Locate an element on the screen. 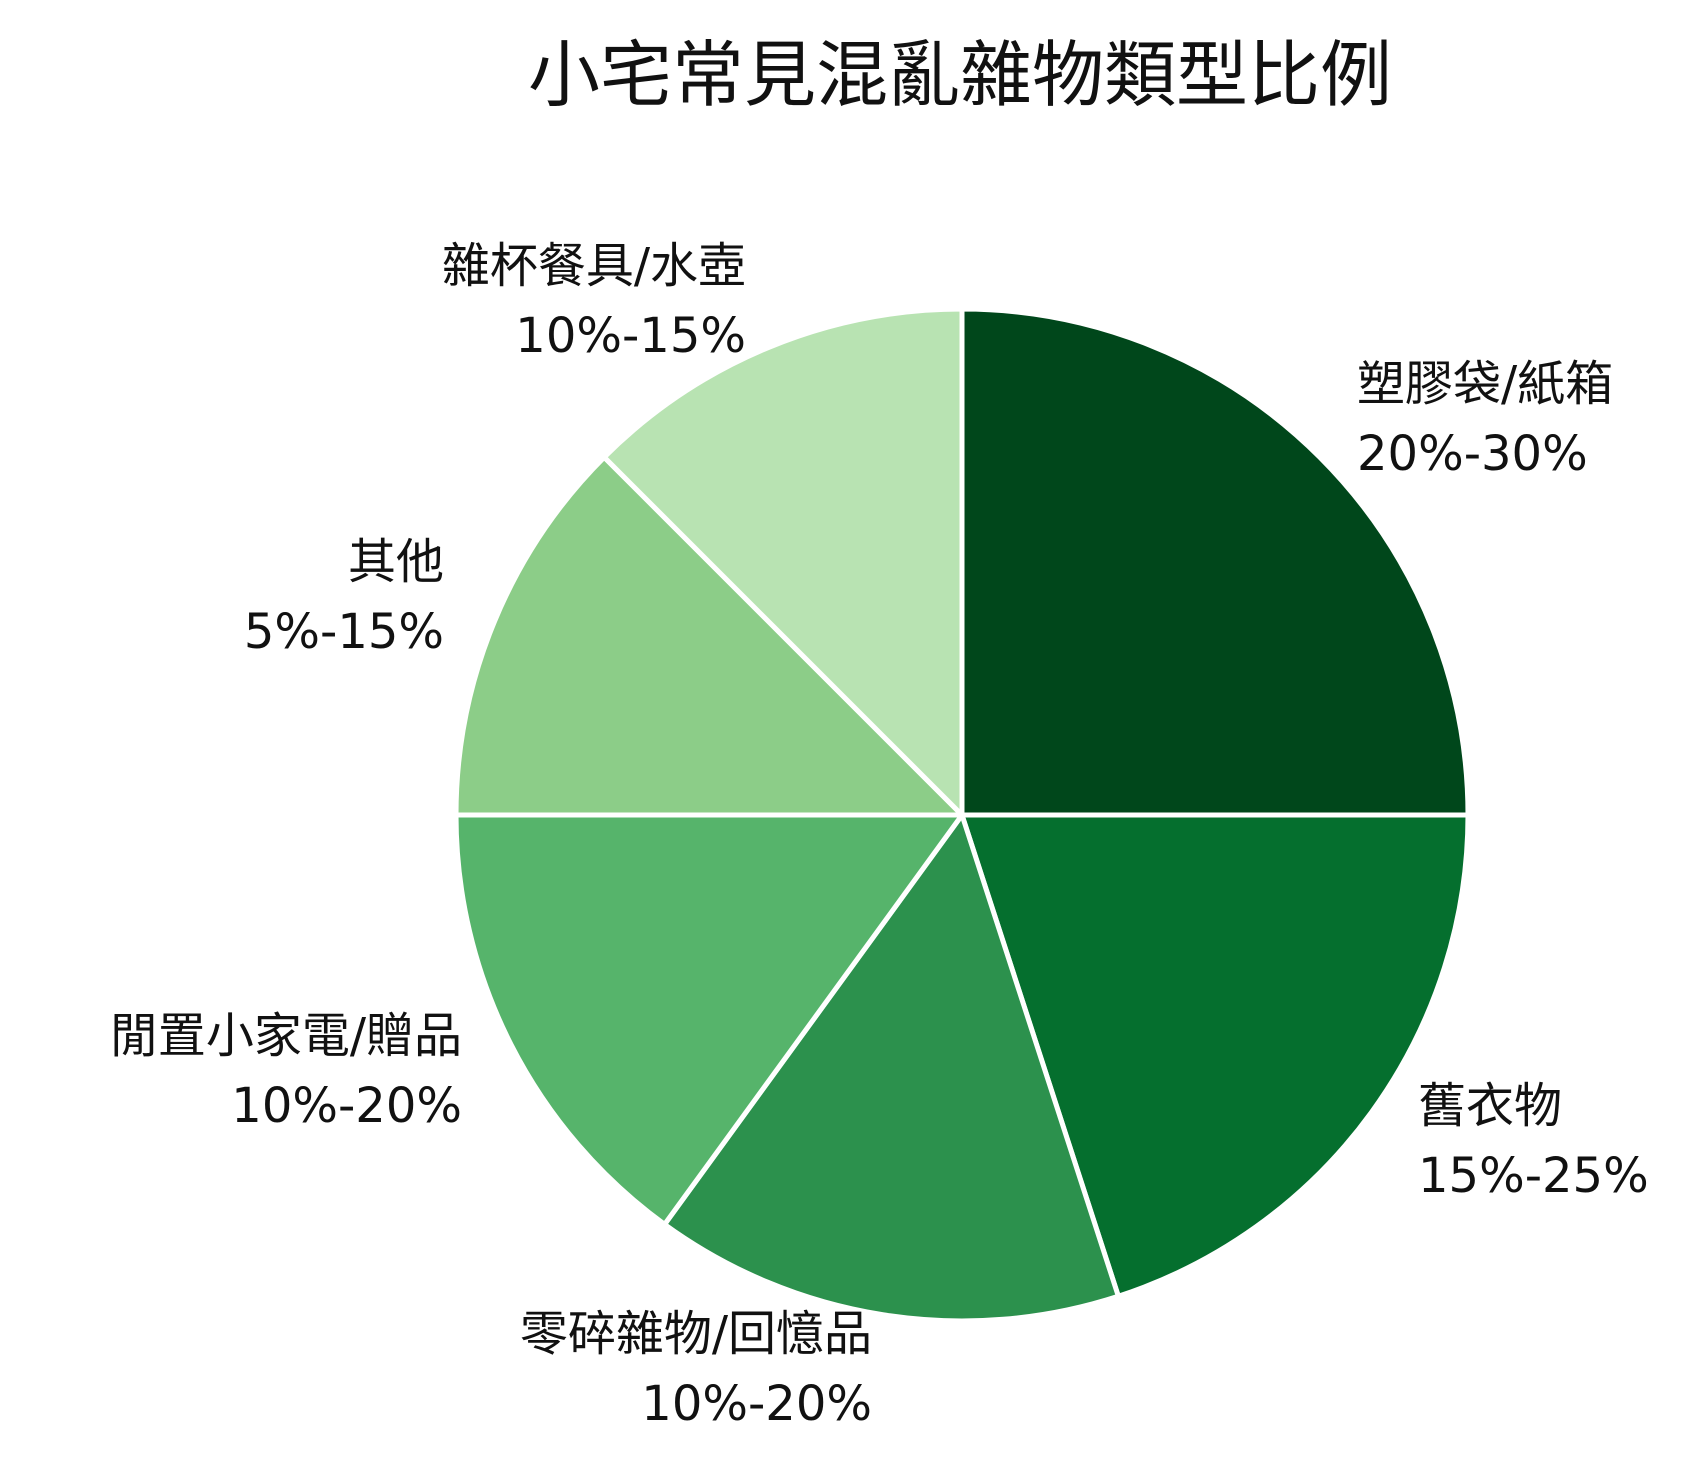 This screenshot has height=1468, width=1690. slice-range-1: 20%-30% is located at coordinates (1472, 454).